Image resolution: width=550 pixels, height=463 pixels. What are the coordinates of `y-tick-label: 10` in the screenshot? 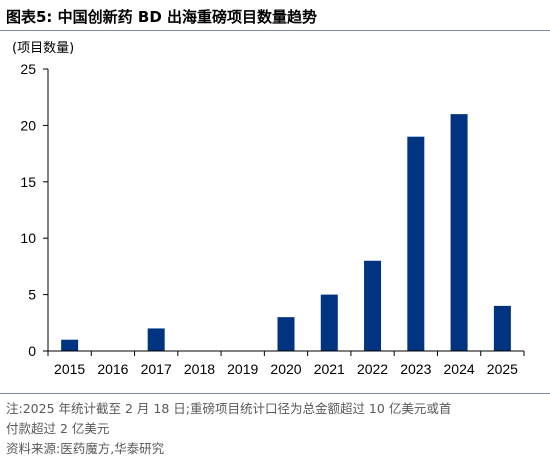 It's located at (28, 238).